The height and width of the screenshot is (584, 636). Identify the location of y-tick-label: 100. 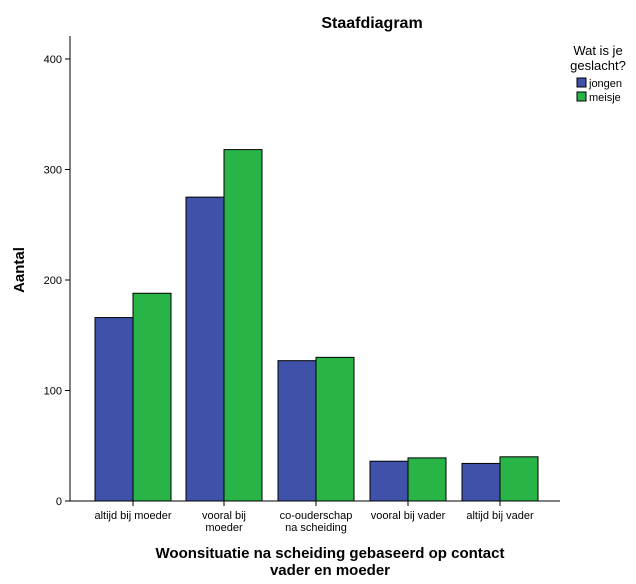
(53, 392).